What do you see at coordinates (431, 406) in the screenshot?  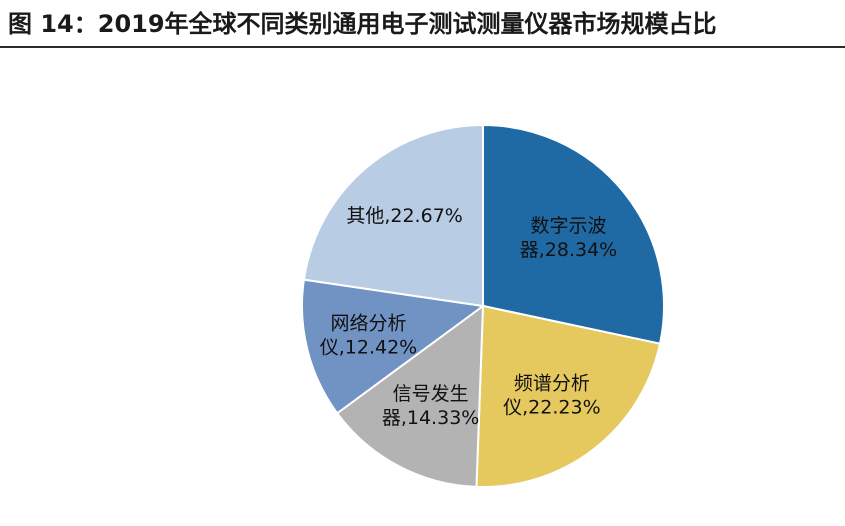 I see `pie-slice-label-2: 信号发生器,14.33%` at bounding box center [431, 406].